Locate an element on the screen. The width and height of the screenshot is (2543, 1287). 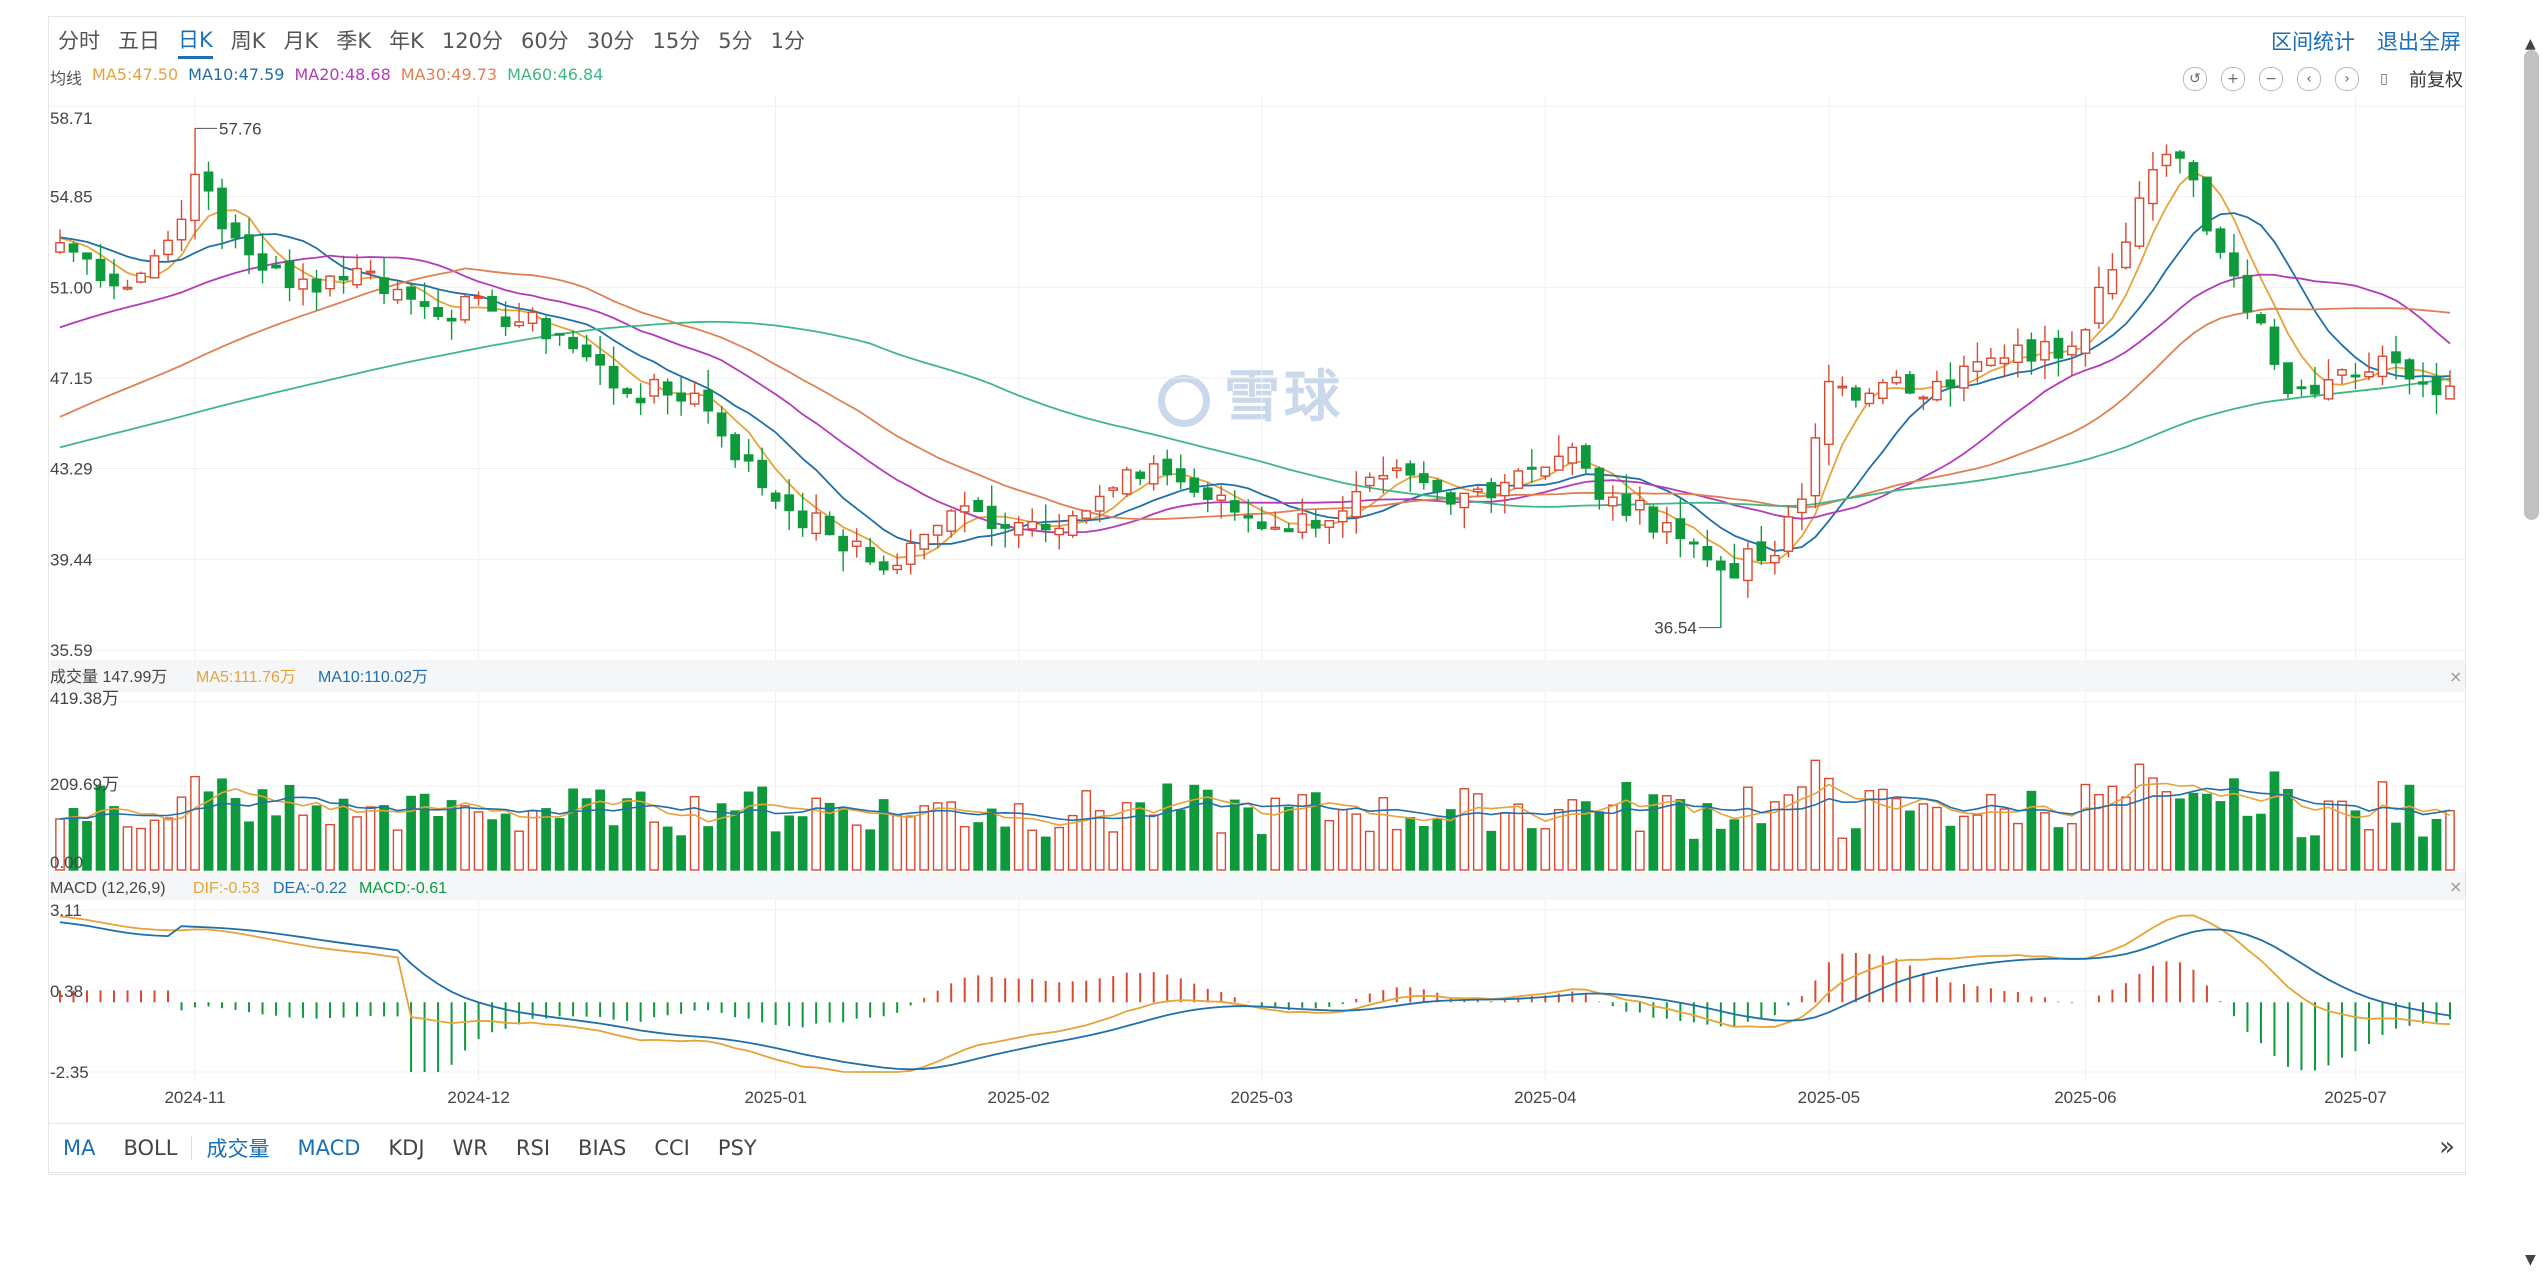
indicator-tab: MACD is located at coordinates (329, 1148).